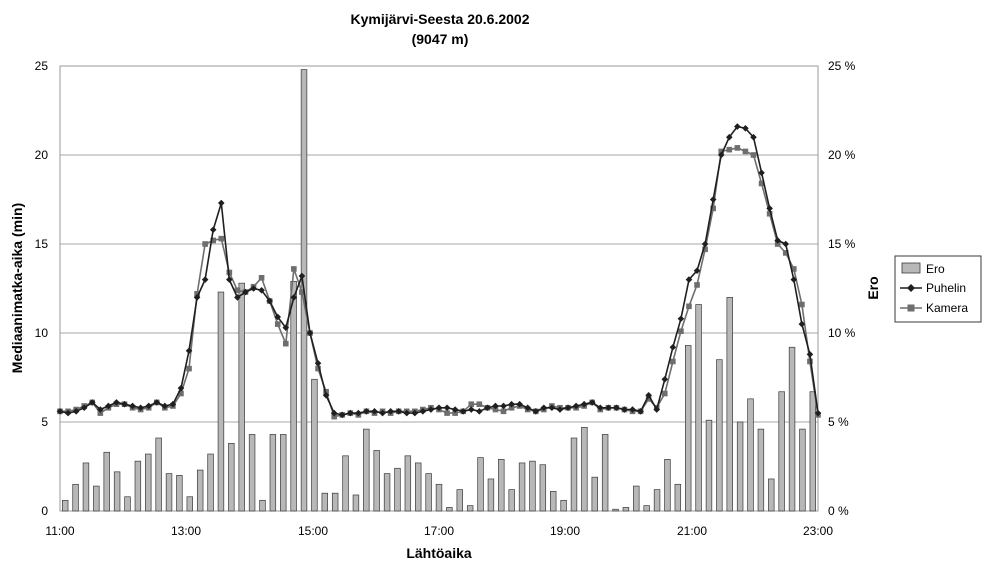 This screenshot has height=567, width=992. Describe the element at coordinates (42, 288) in the screenshot. I see `y-axis-ticks: 0 5 10 15 20 25` at that location.